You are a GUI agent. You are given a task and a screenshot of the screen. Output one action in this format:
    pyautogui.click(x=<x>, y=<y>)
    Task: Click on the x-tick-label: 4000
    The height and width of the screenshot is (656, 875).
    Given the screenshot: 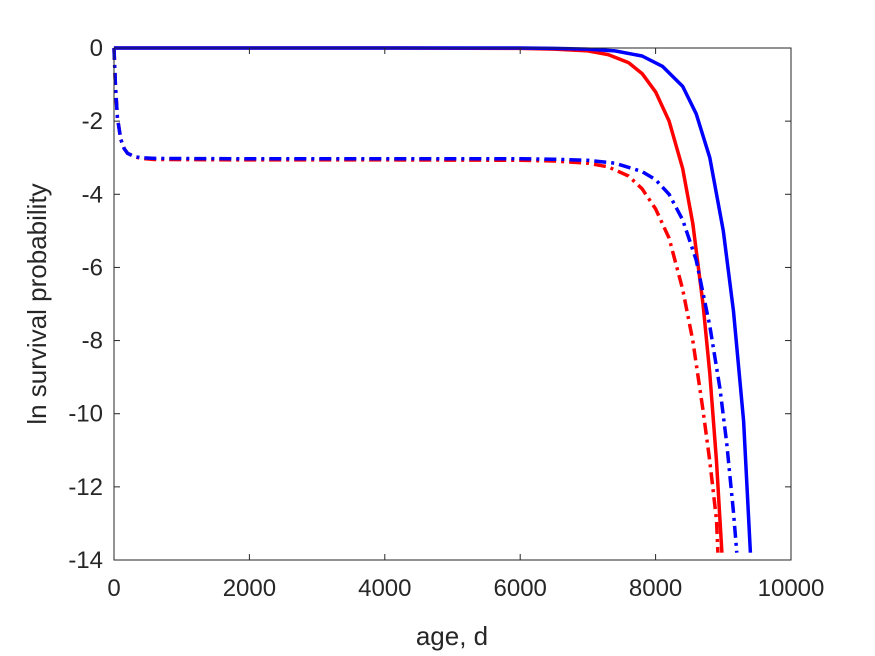 What is the action you would take?
    pyautogui.click(x=384, y=588)
    